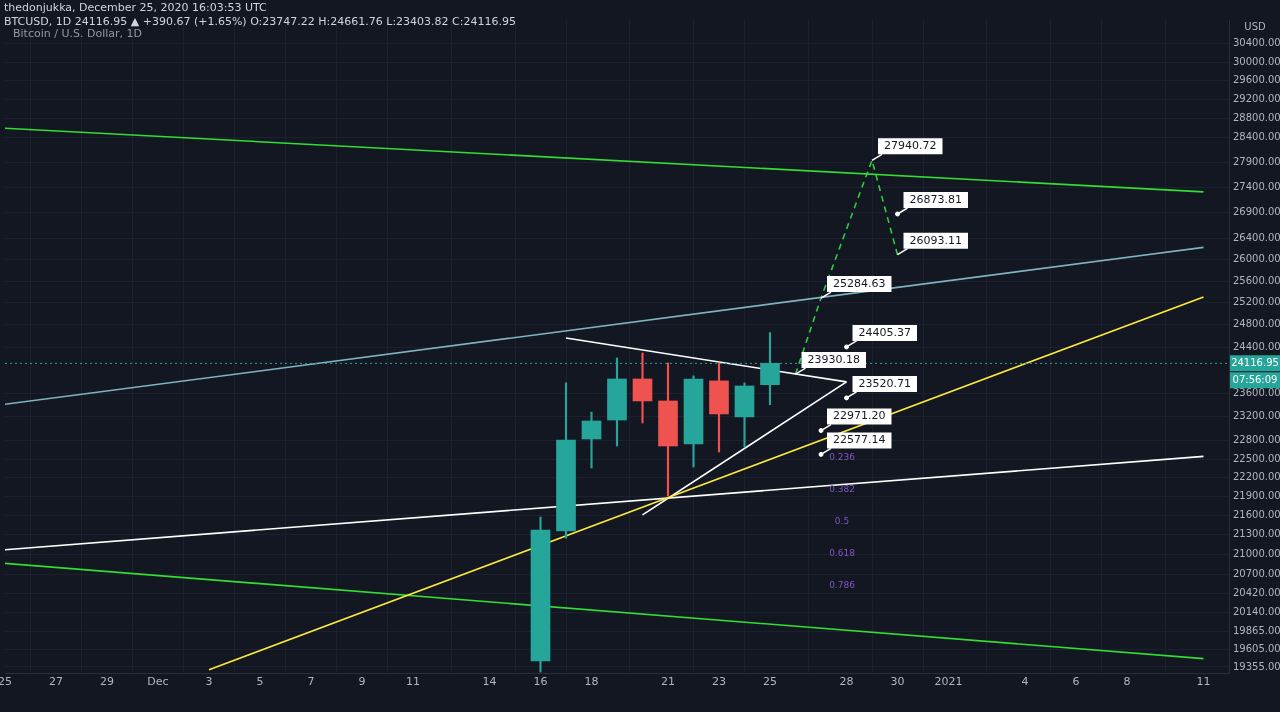 This screenshot has width=1280, height=712. I want to click on x-tick-label: 30, so click(897, 682).